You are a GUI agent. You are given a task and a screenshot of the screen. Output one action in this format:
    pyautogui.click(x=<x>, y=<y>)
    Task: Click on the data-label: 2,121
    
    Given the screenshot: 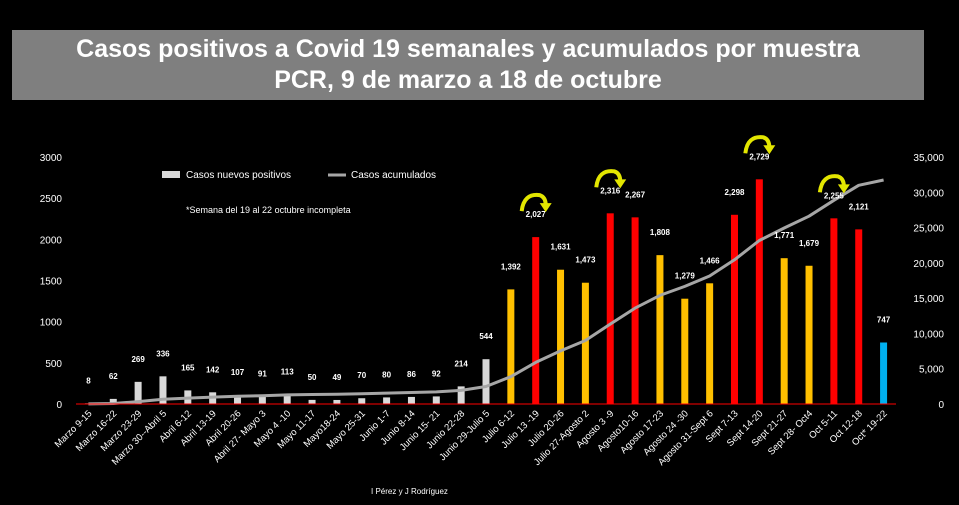 What is the action you would take?
    pyautogui.click(x=859, y=206)
    